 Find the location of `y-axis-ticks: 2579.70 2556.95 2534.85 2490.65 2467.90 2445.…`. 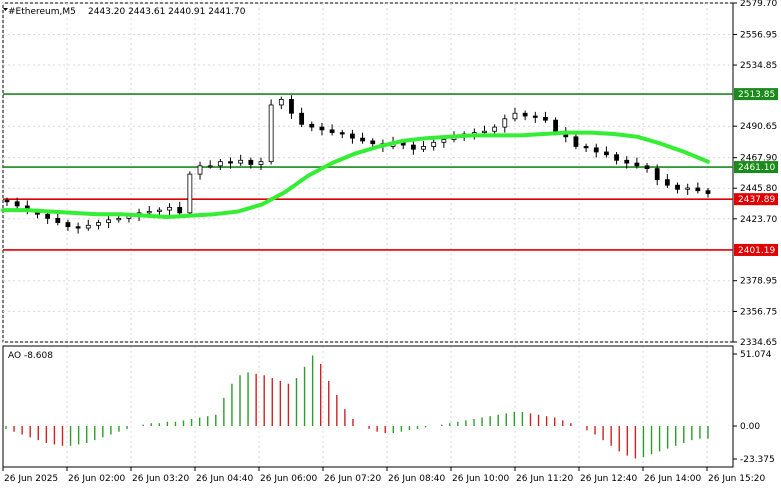

y-axis-ticks: 2579.70 2556.95 2534.85 2490.65 2467.90 2445.… is located at coordinates (755, 174).